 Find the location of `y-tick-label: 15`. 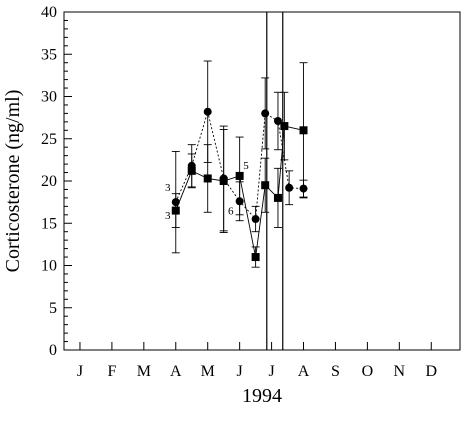

y-tick-label: 15 is located at coordinates (49, 223).